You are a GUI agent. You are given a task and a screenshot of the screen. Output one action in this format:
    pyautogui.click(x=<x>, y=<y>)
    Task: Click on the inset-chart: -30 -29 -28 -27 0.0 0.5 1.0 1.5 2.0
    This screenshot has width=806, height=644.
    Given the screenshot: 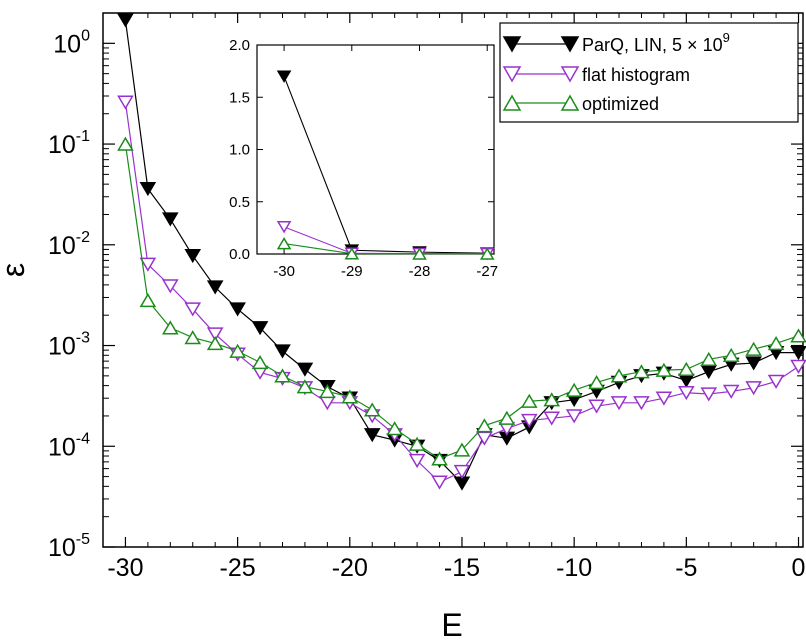 What is the action you would take?
    pyautogui.click(x=363, y=158)
    